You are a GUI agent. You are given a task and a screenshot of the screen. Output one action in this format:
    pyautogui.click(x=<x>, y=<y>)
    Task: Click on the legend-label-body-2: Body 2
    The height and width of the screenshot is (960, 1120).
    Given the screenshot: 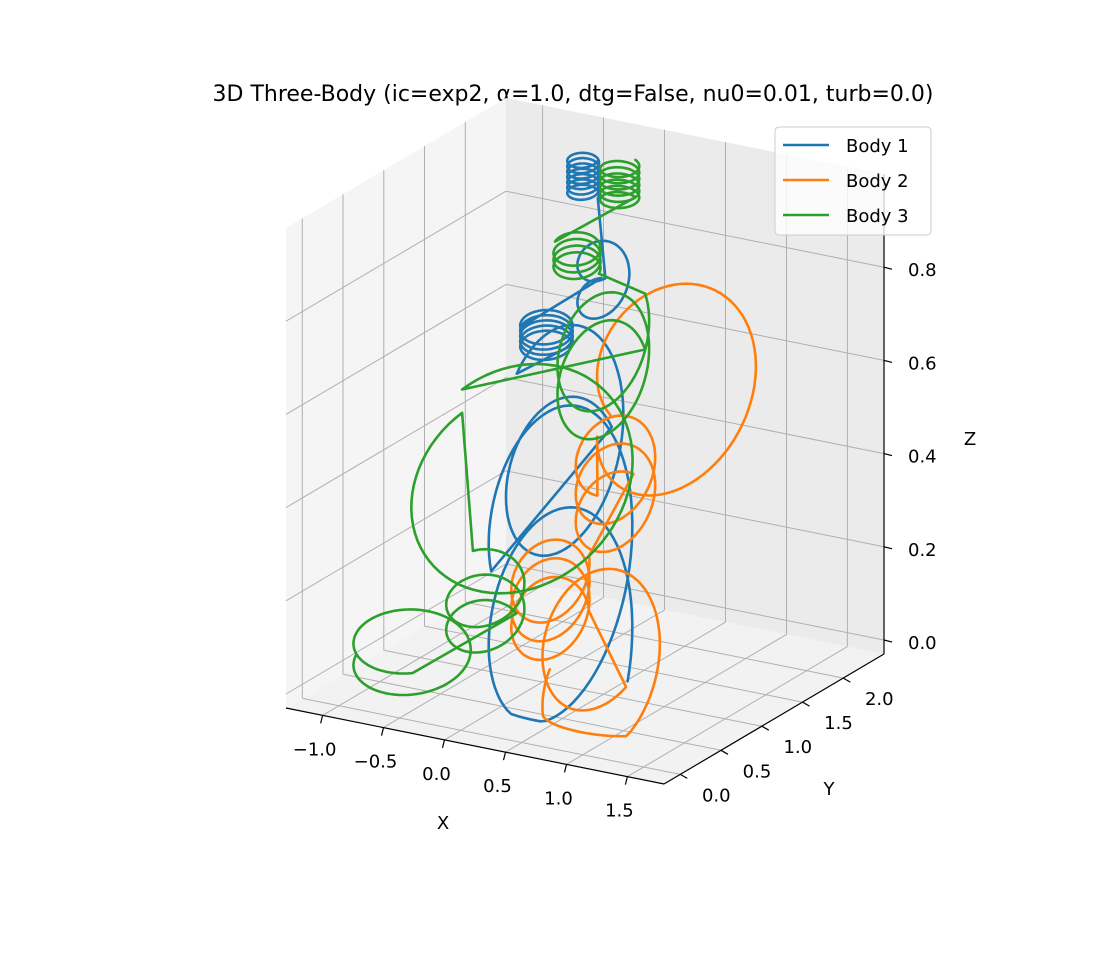 What is the action you would take?
    pyautogui.click(x=877, y=181)
    